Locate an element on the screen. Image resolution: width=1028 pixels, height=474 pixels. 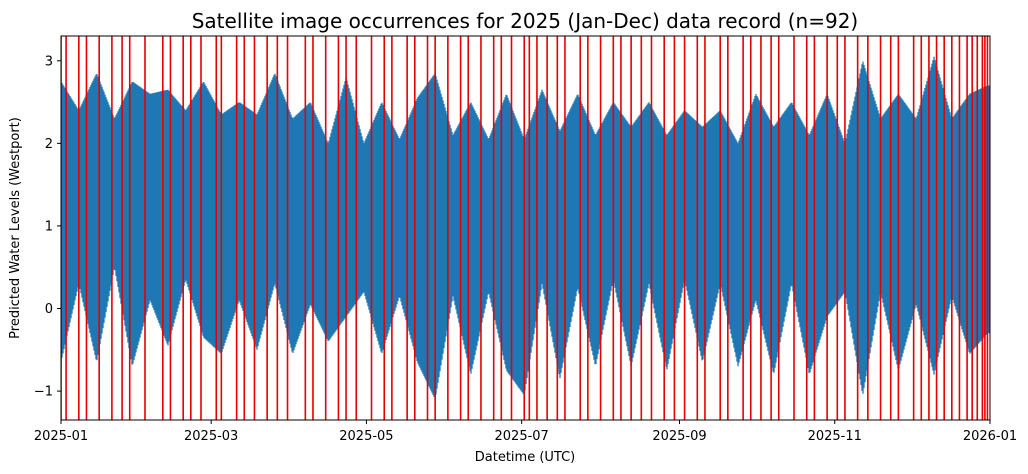
y-axis-label: Predicted Water Levels (Westport) is located at coordinates (15, 228).